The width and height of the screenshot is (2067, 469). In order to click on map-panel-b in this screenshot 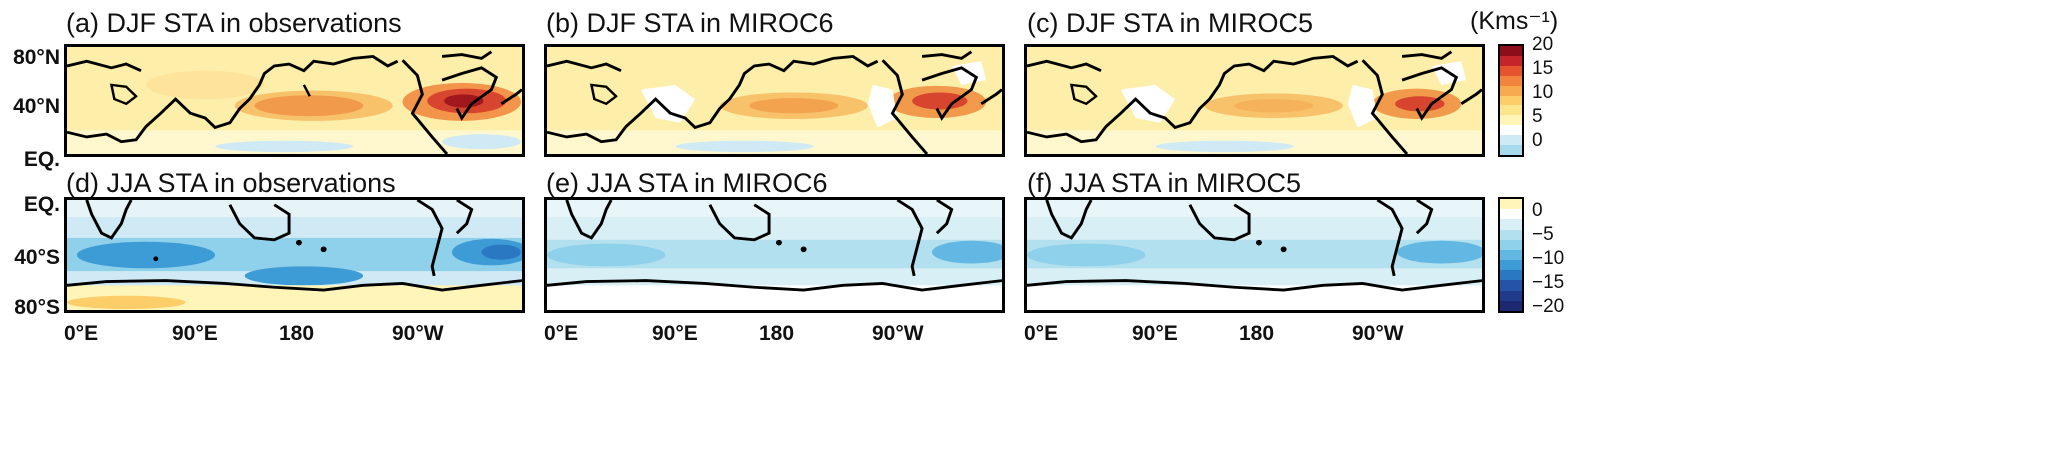, I will do `click(774, 100)`.